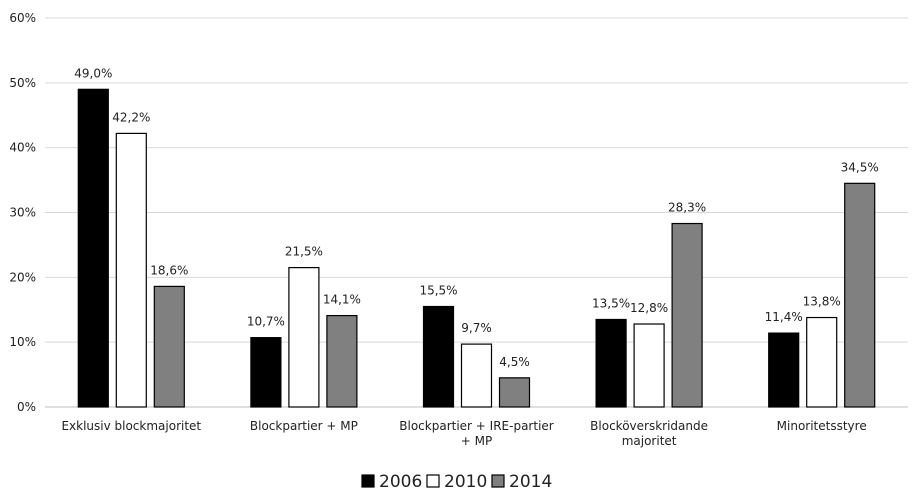 This screenshot has width=919, height=494. Describe the element at coordinates (438, 291) in the screenshot. I see `data-label: 15,5%` at that location.